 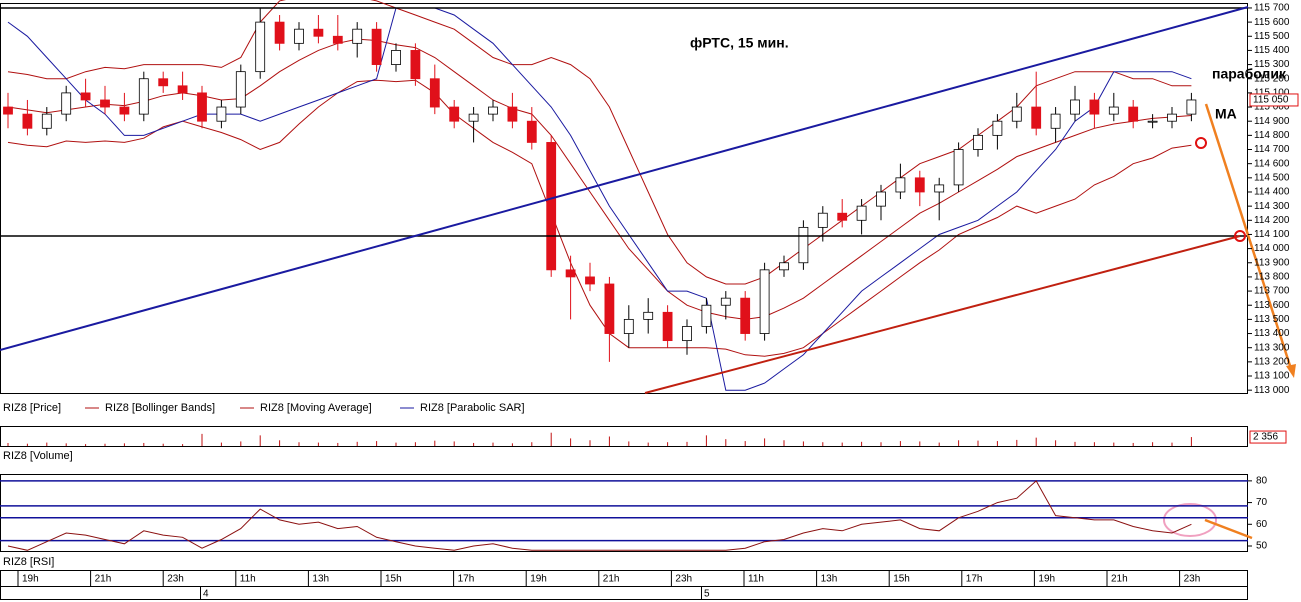 I want to click on marker, so click(x=1240, y=236).